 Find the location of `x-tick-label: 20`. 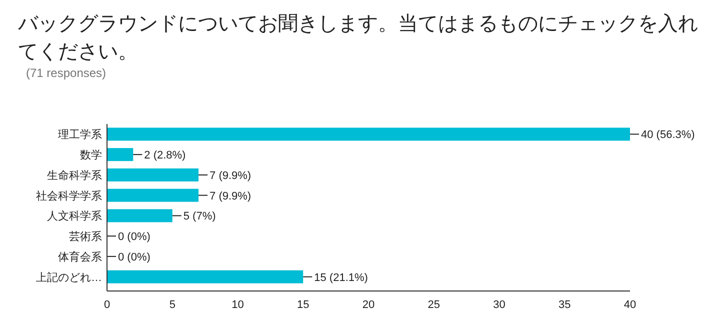

x-tick-label: 20 is located at coordinates (368, 305).